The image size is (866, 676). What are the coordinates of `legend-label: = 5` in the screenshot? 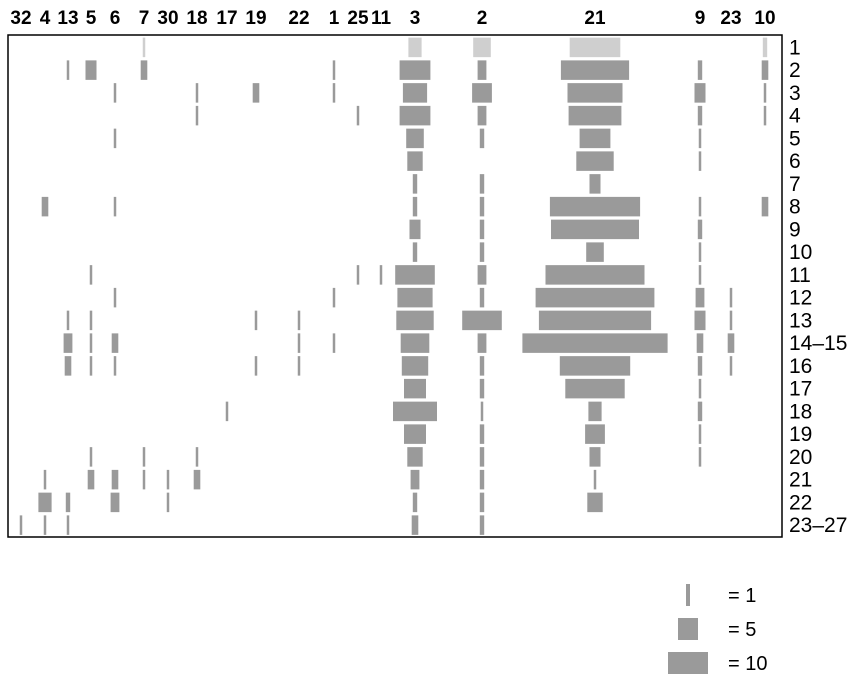 It's located at (742, 630).